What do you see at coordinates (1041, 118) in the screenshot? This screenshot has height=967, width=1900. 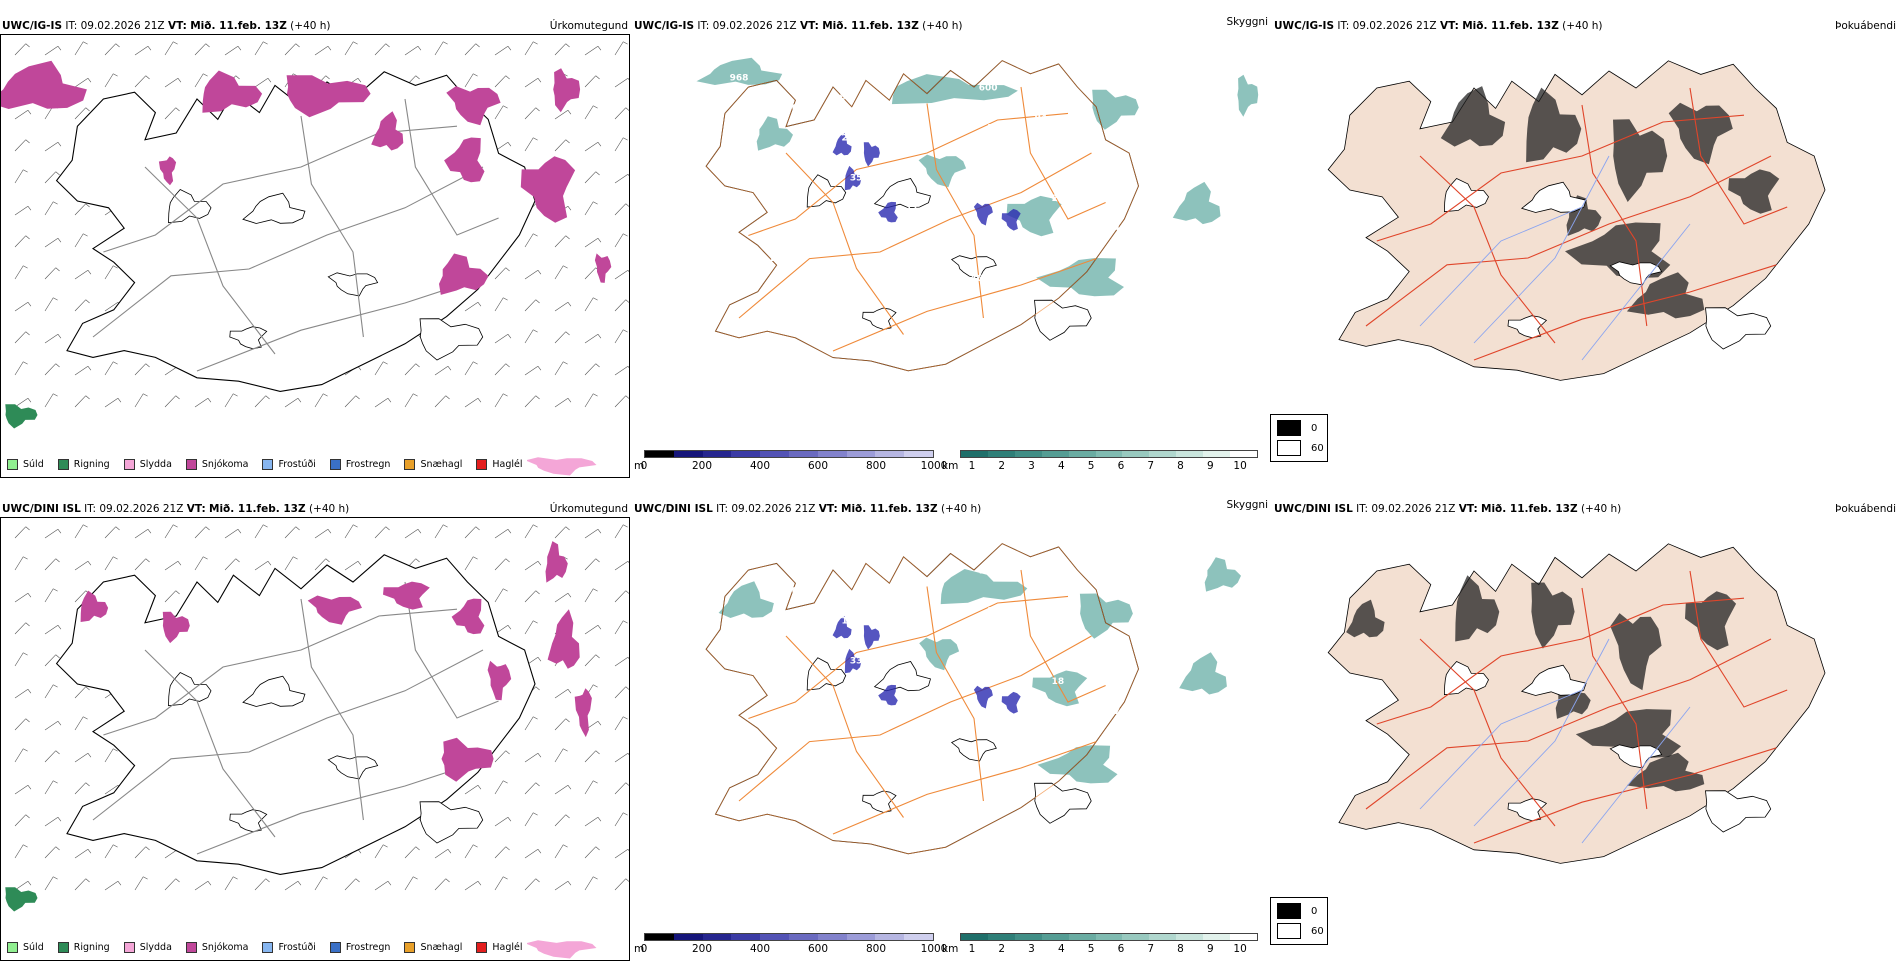 I see `cloudbase-value-label: 94` at bounding box center [1041, 118].